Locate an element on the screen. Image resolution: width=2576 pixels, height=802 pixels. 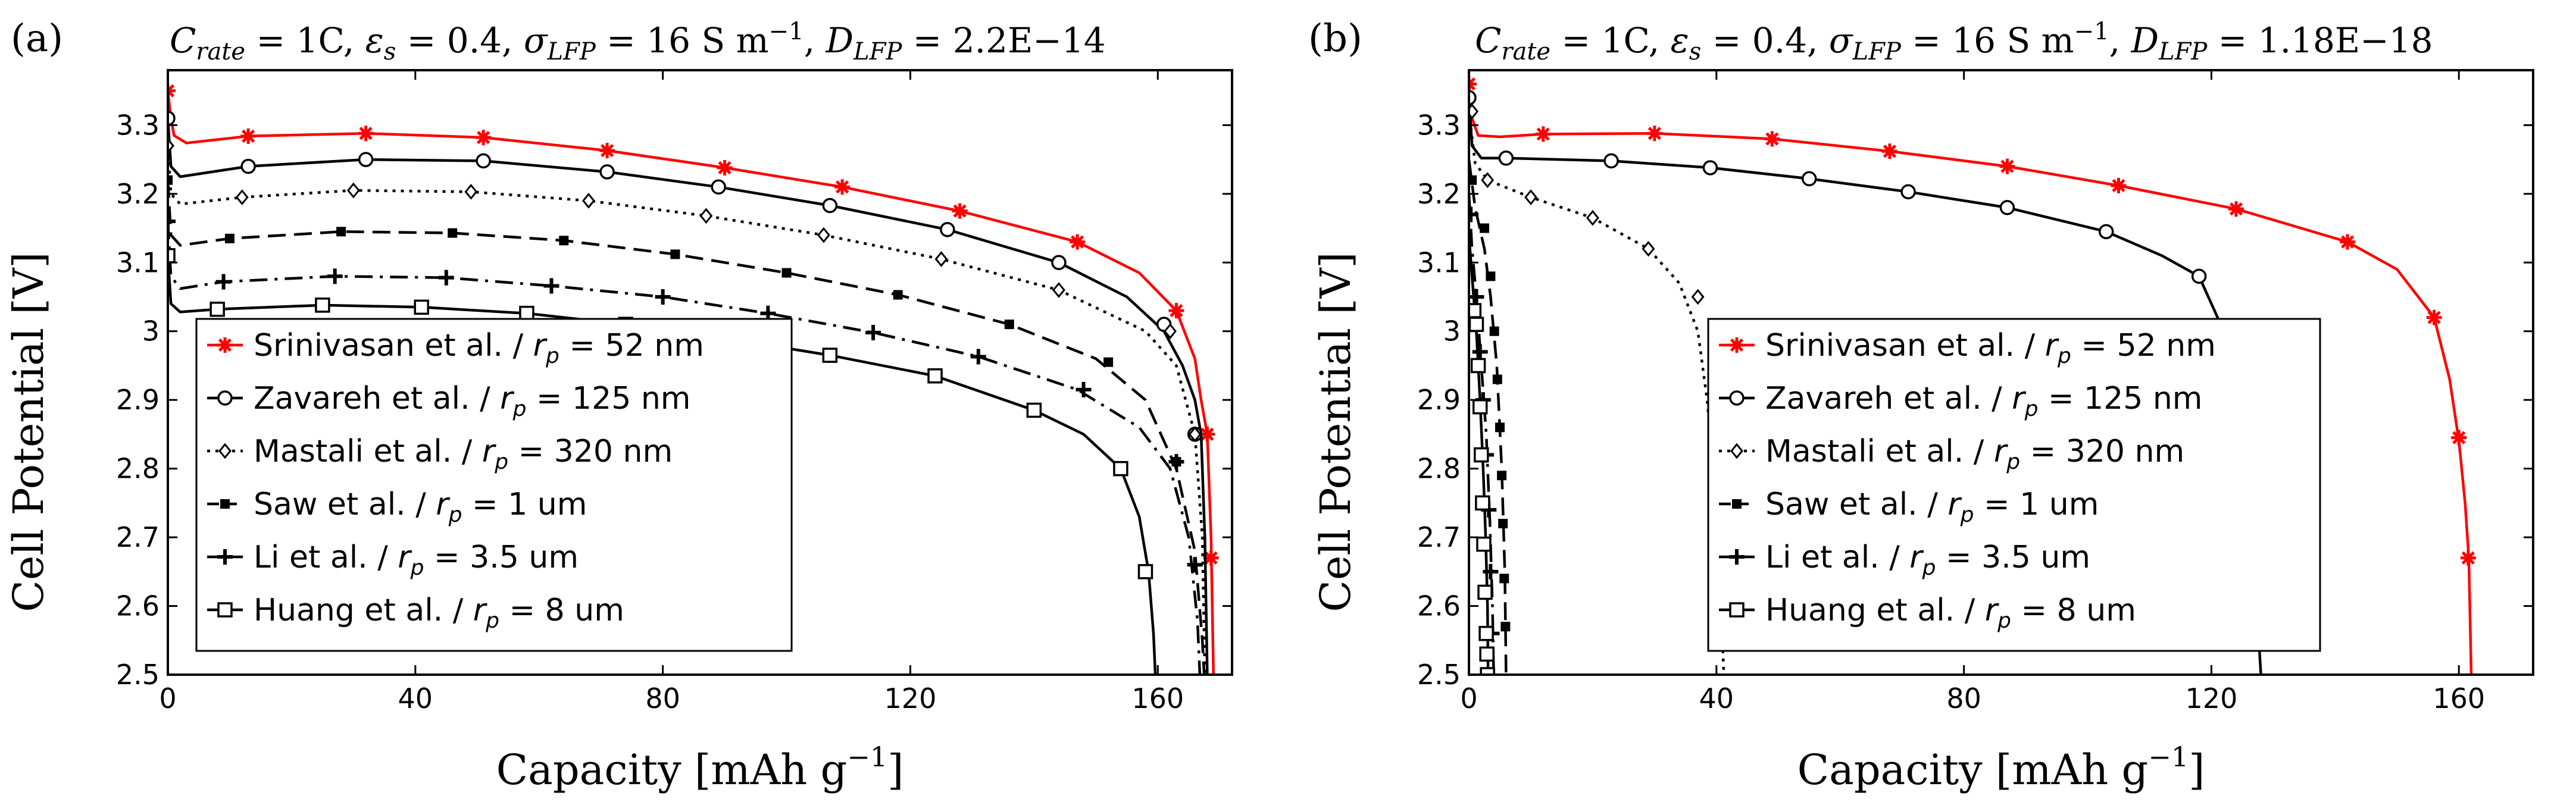
x-tick-label: 160 is located at coordinates (2459, 698).